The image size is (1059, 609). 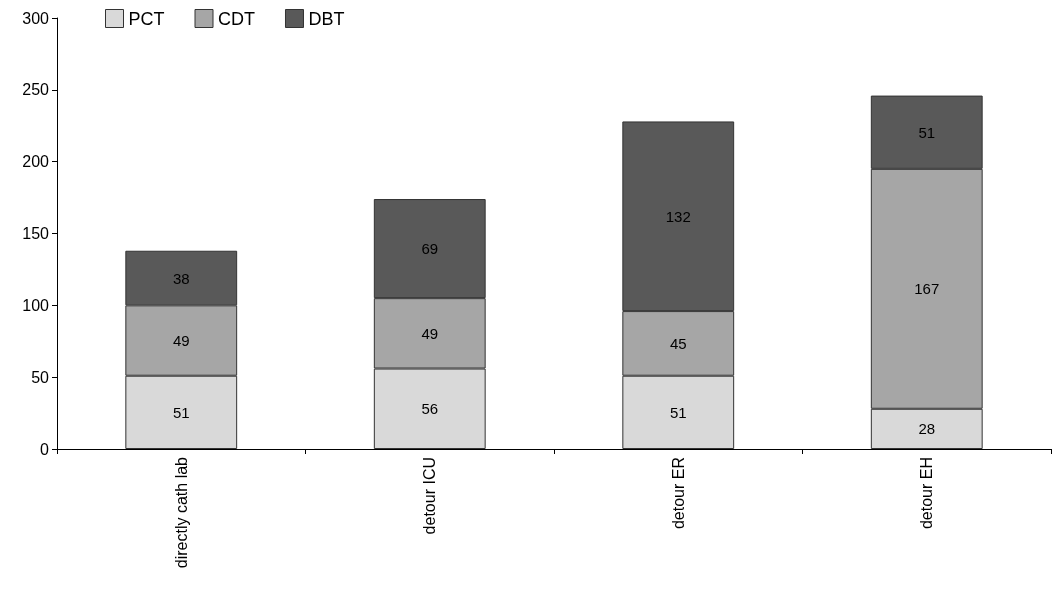 I want to click on x-tick-label: directly cath lab, so click(x=181, y=512).